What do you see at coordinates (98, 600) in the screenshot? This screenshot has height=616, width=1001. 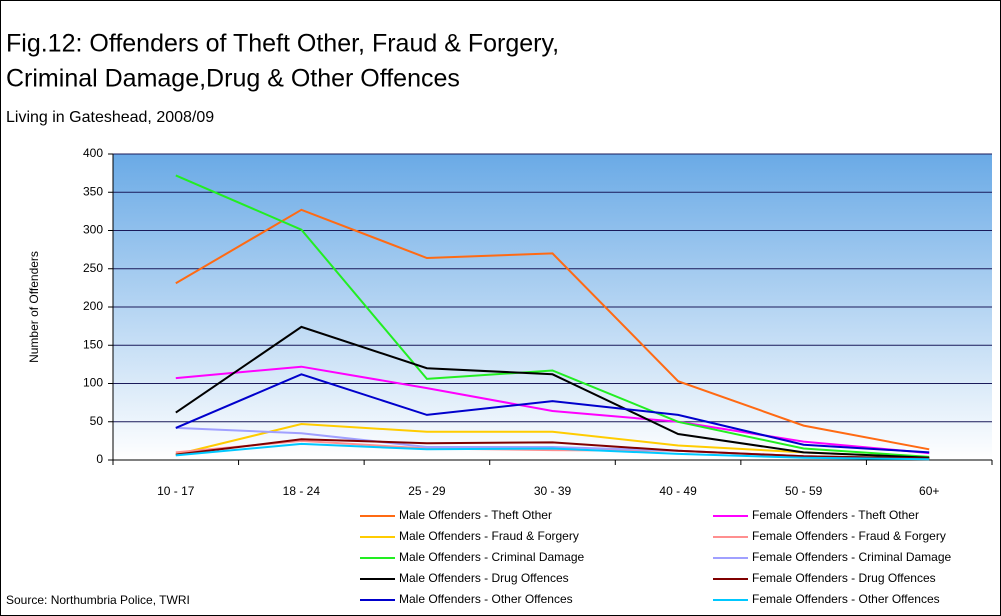 I see `source: Source: Northumbria Police, TWRI` at bounding box center [98, 600].